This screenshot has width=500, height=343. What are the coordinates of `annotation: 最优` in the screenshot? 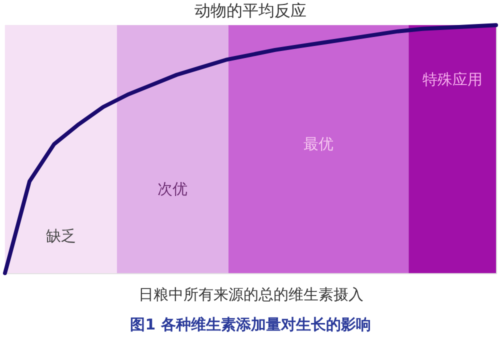 It's located at (319, 144).